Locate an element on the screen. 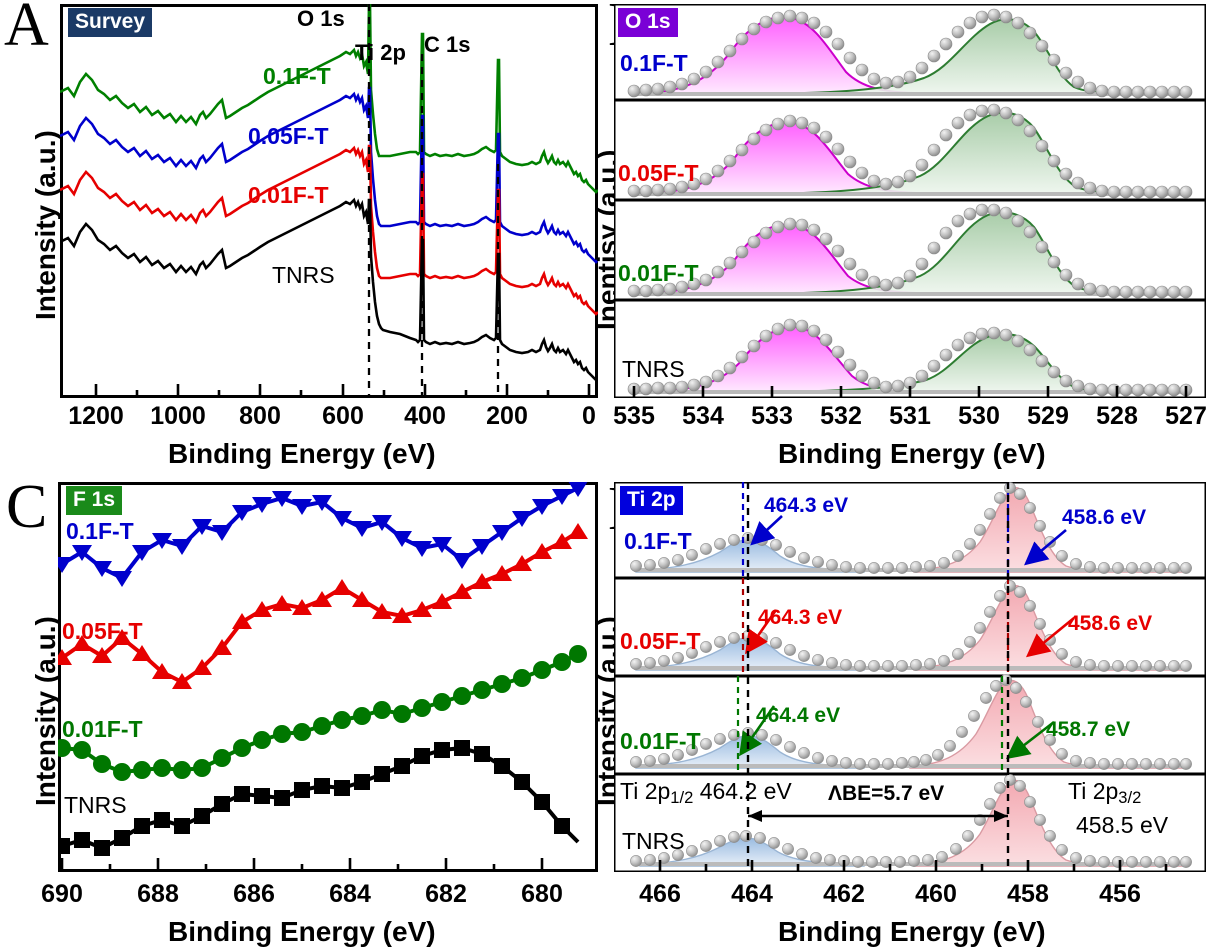 This screenshot has width=1212, height=952. panel-d-annot-p12-1: 464.3 eV is located at coordinates (800, 617).